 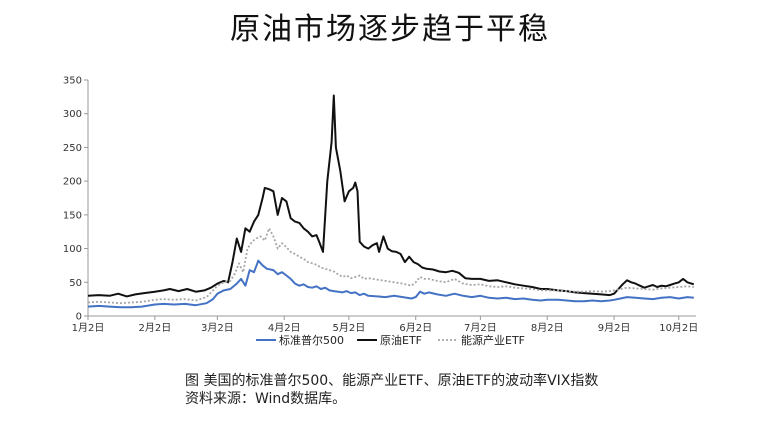 What do you see at coordinates (392, 381) in the screenshot?
I see `caption-line-1: 图 美国的标准普尔500、能源产业ETF、原油ETF的波动率VIX指数` at bounding box center [392, 381].